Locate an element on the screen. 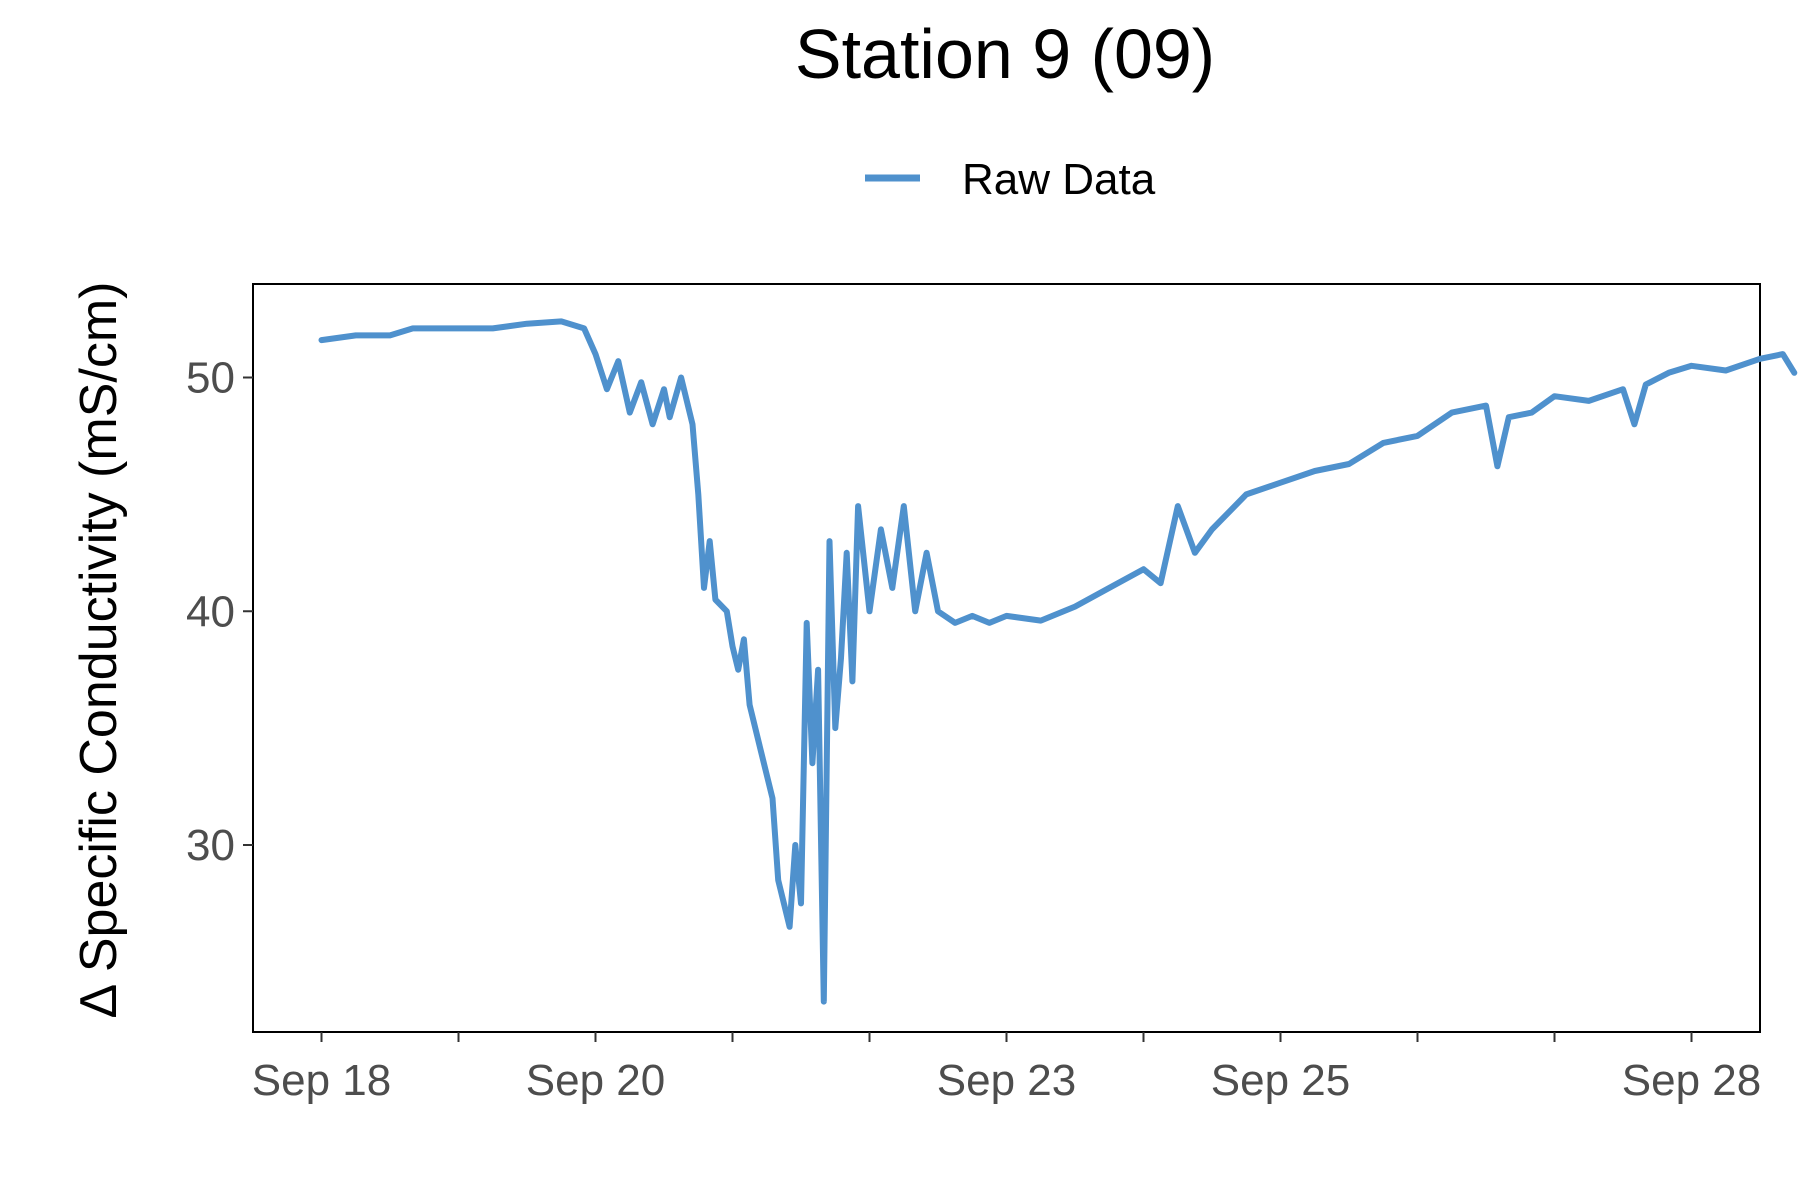  y-tick-label: 40 is located at coordinates (210, 611).